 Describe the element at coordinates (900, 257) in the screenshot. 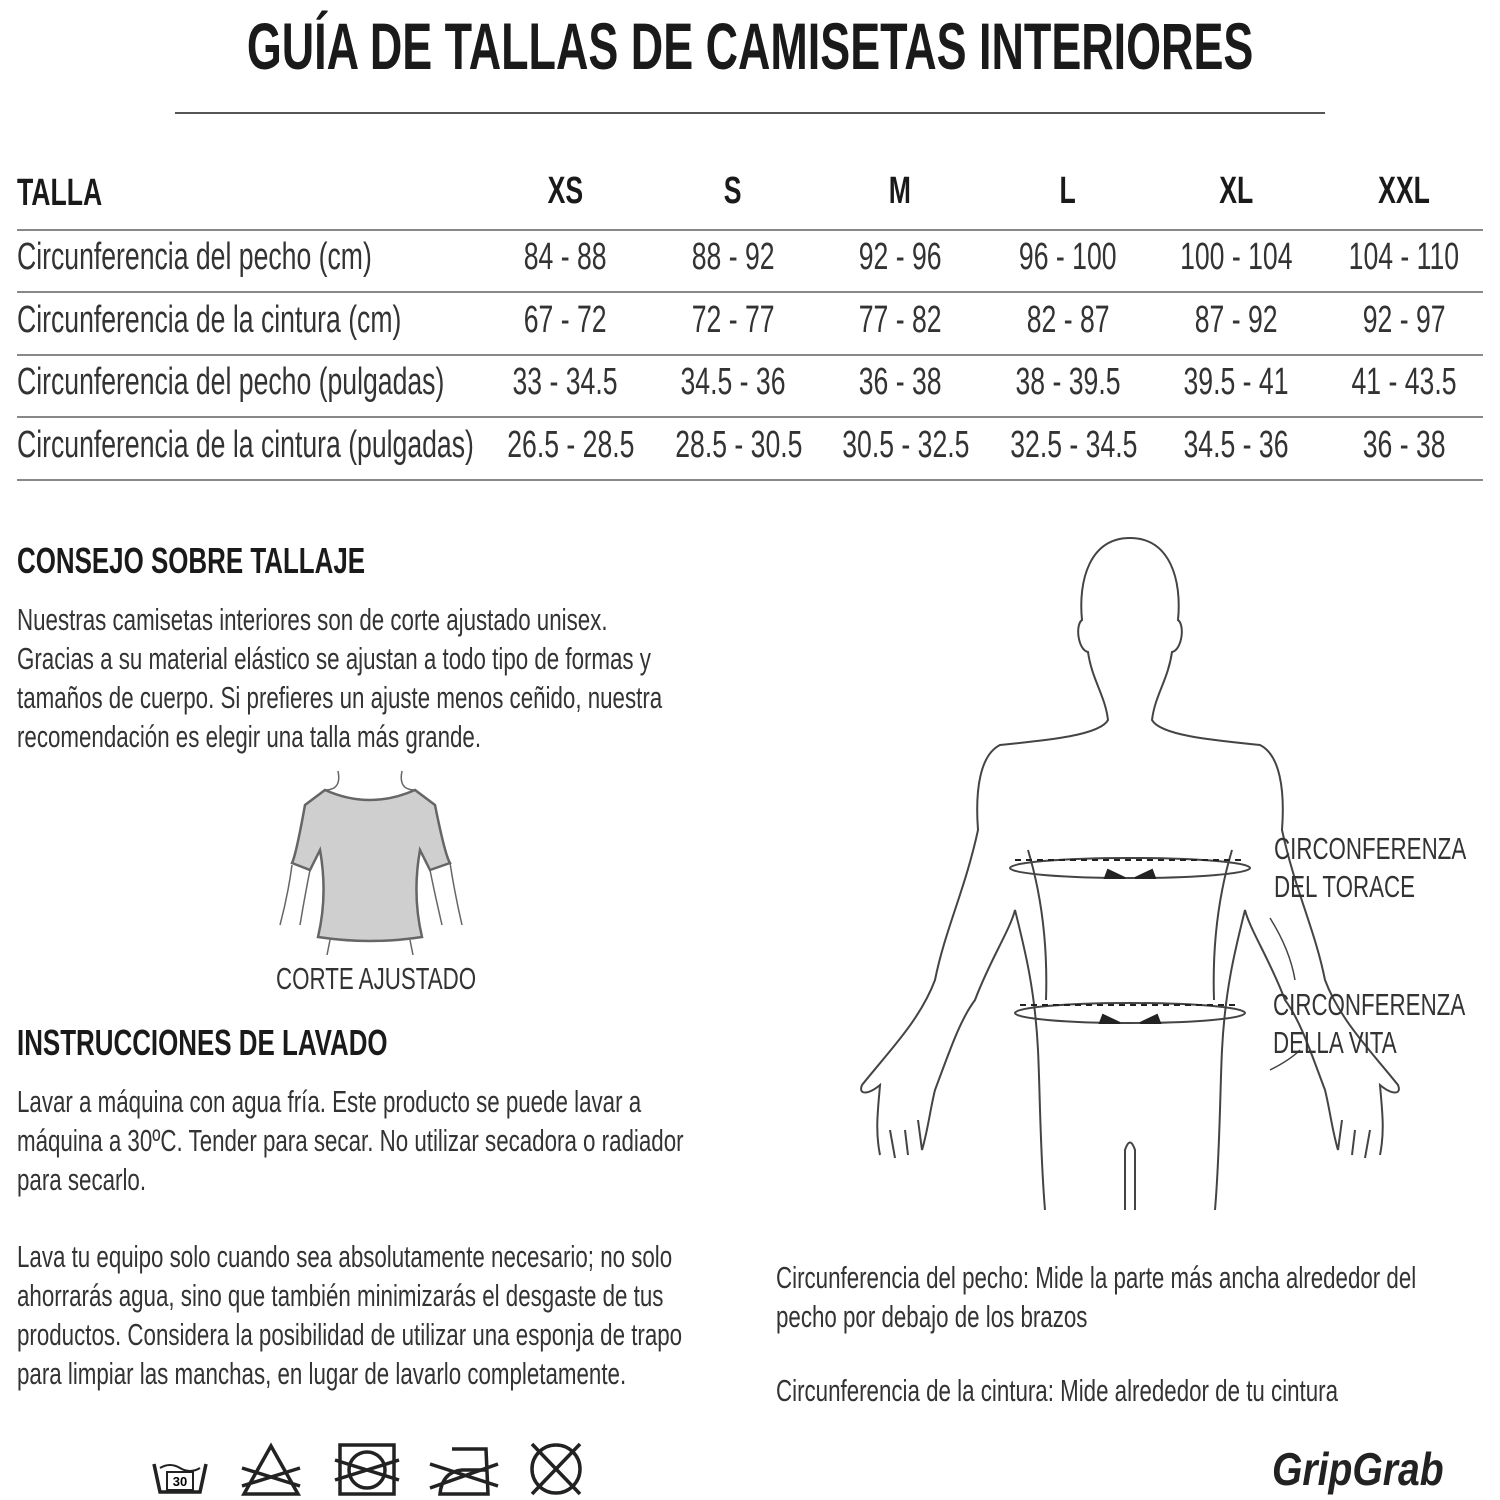

I see `table-cell: 92 - 96` at that location.